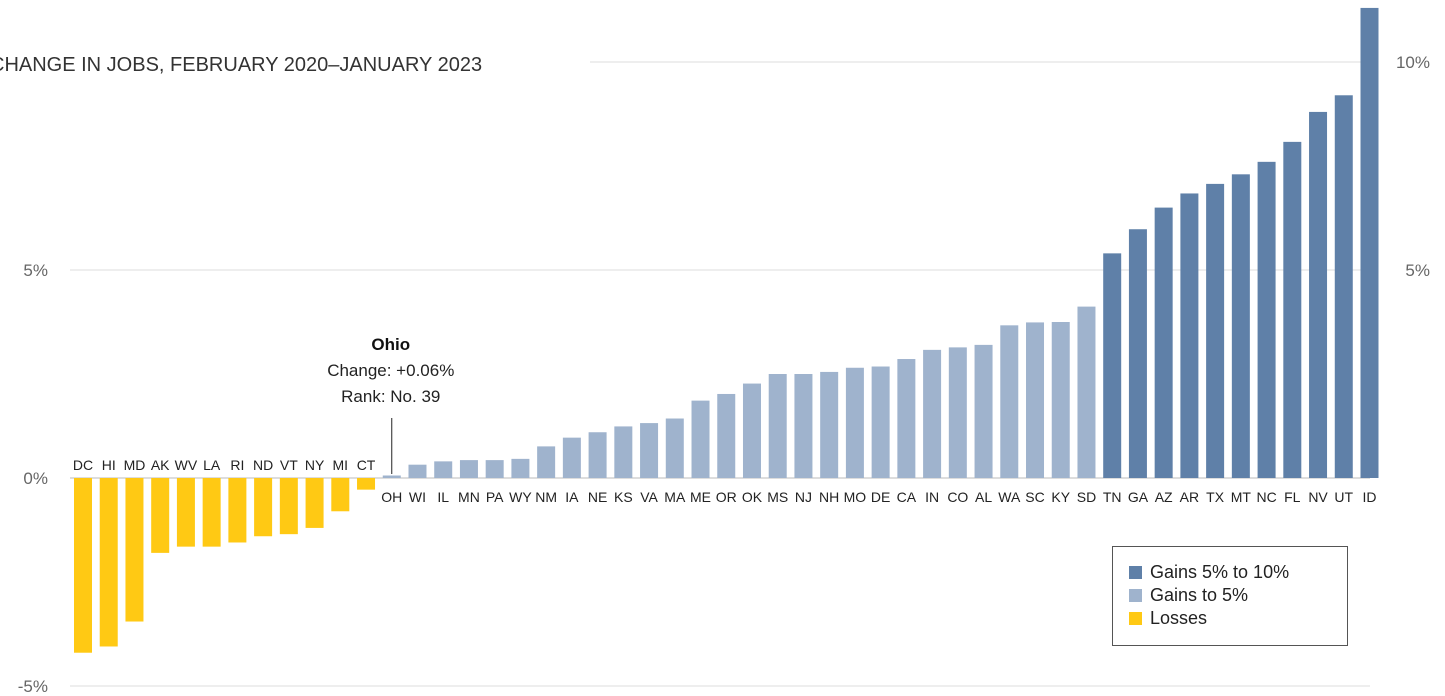  What do you see at coordinates (932, 413) in the screenshot?
I see `bar-in` at bounding box center [932, 413].